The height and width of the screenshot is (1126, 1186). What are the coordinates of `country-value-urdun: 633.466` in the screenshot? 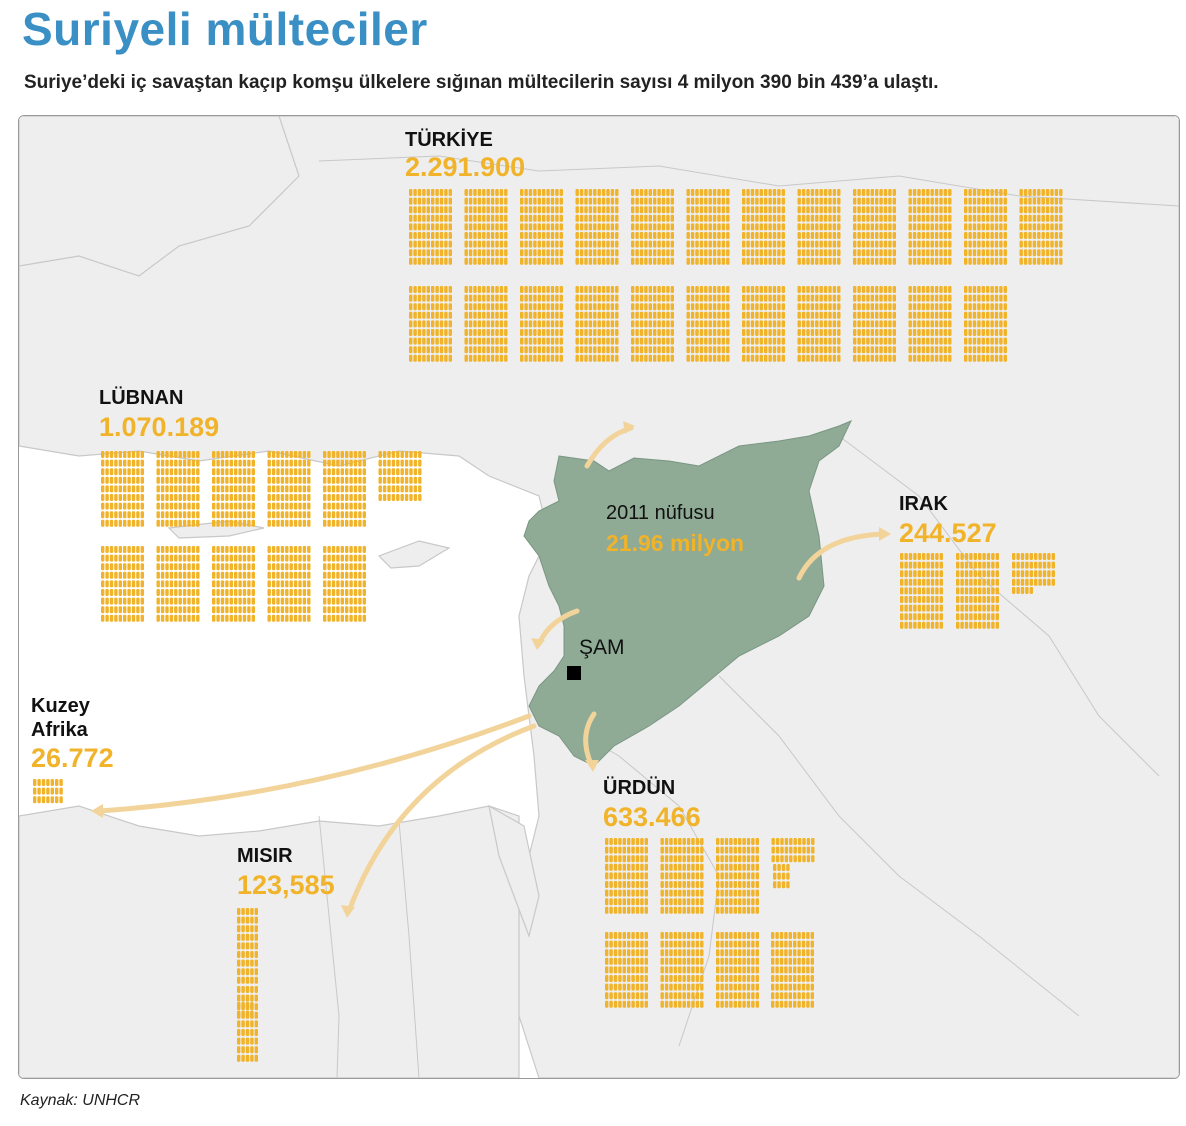 It's located at (652, 817).